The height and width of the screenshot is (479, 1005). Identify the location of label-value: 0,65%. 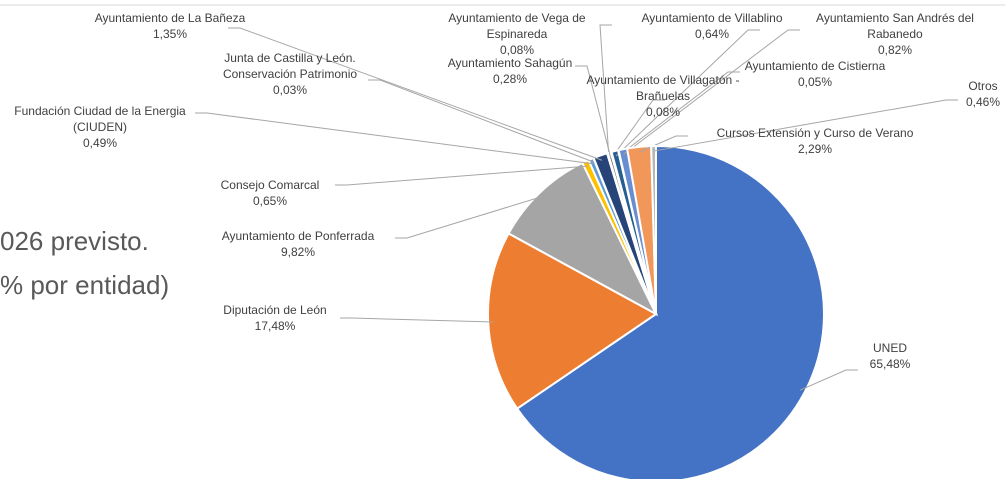
(270, 201).